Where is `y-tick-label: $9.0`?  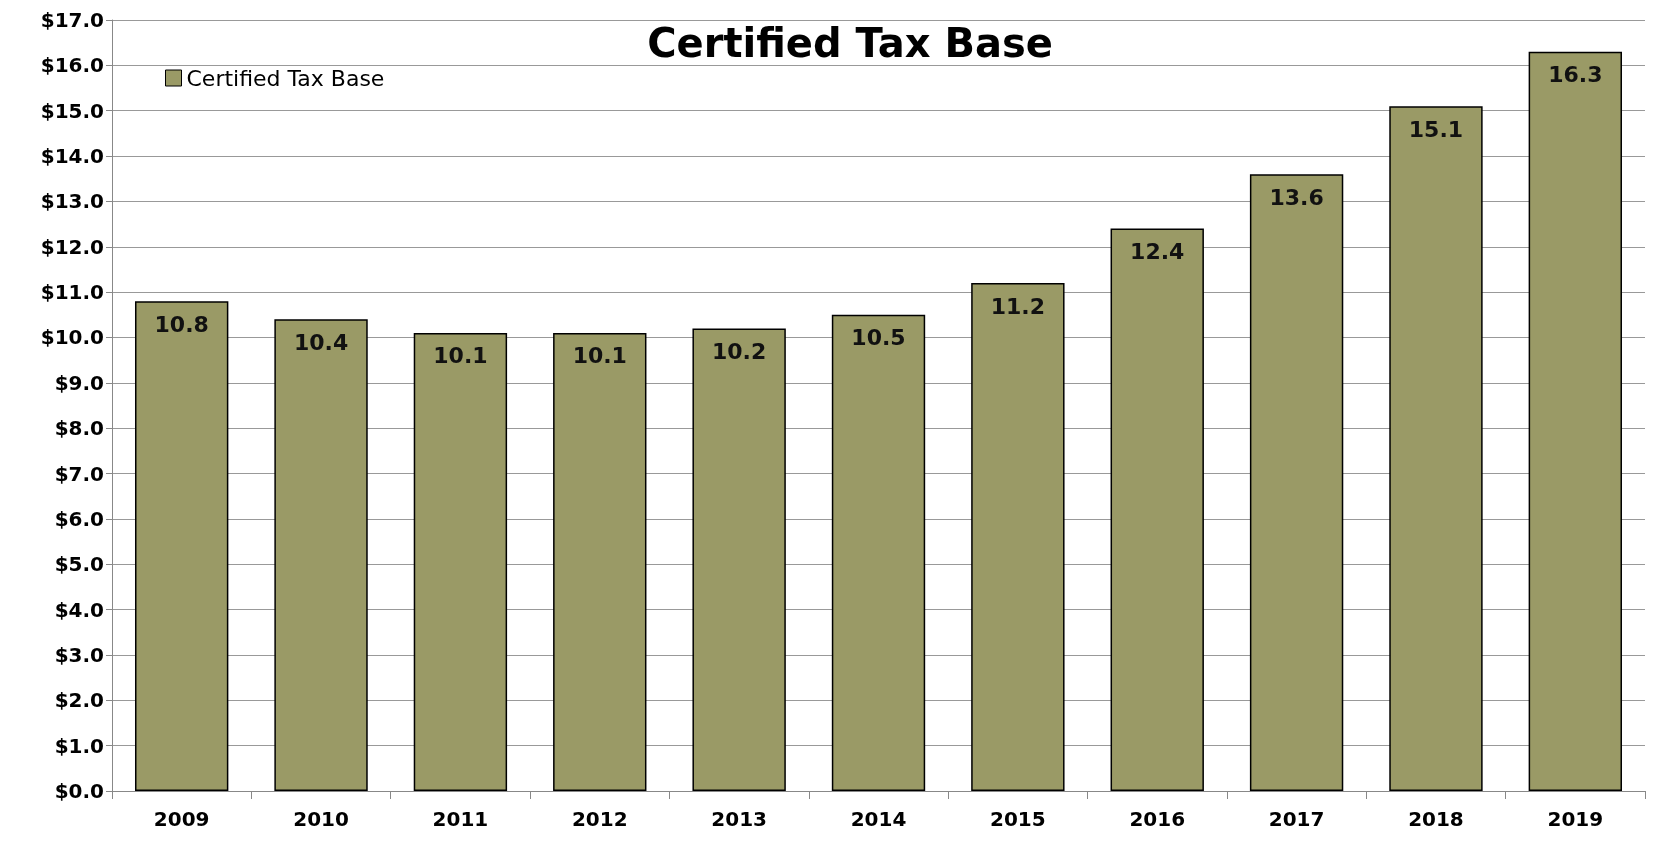 y-tick-label: $9.0 is located at coordinates (79, 382).